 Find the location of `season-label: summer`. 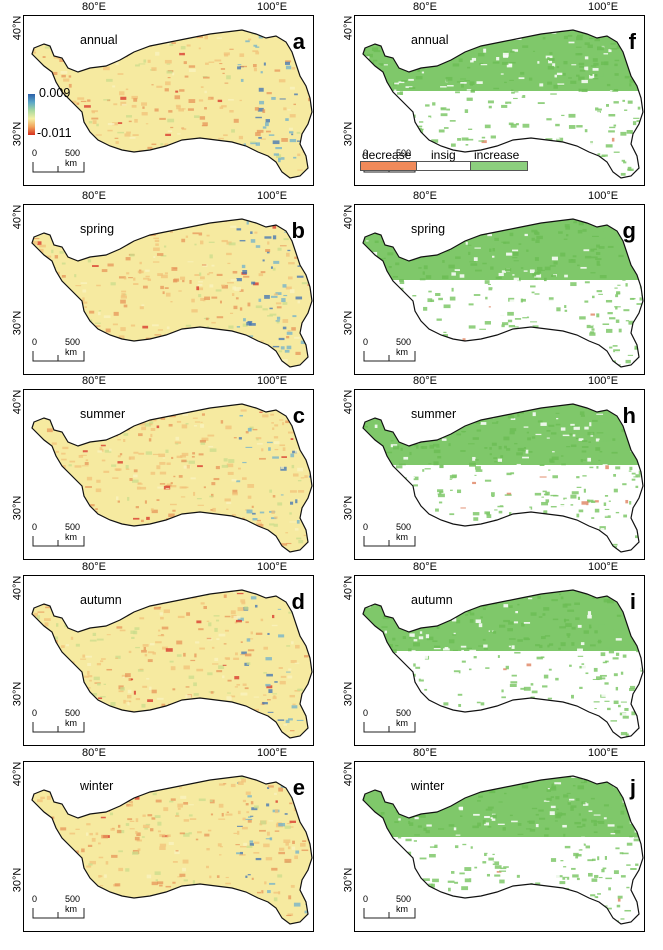

season-label: summer is located at coordinates (434, 414).